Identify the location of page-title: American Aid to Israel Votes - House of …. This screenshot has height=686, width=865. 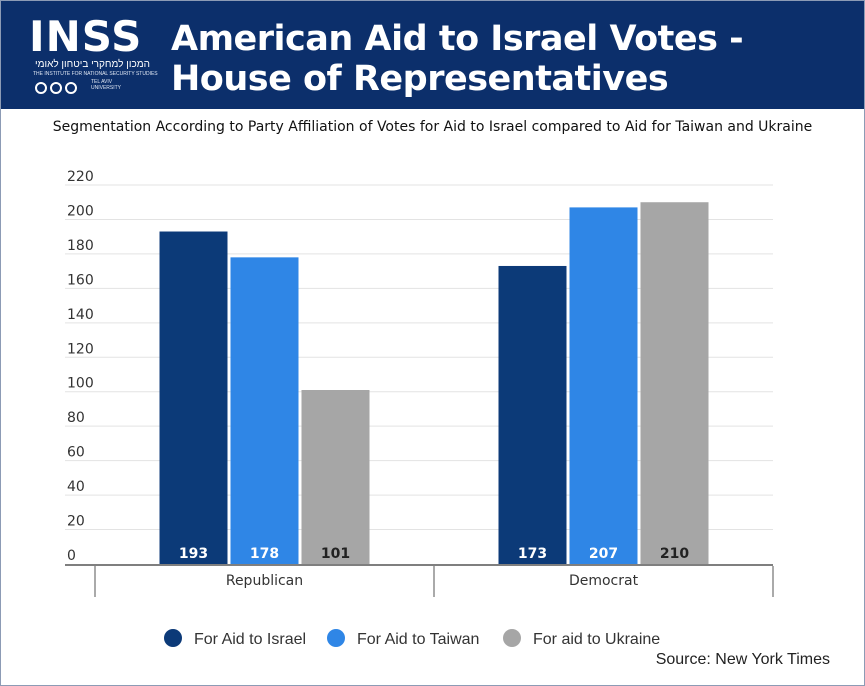
(457, 59).